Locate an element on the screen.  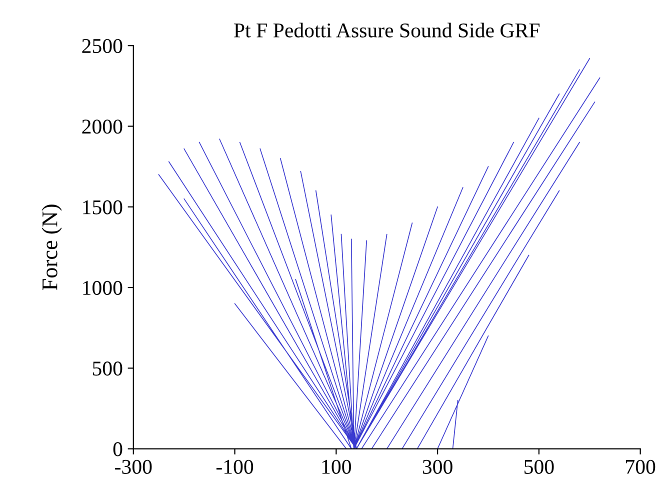
y-axis-title: Force (N) is located at coordinates (52, 247).